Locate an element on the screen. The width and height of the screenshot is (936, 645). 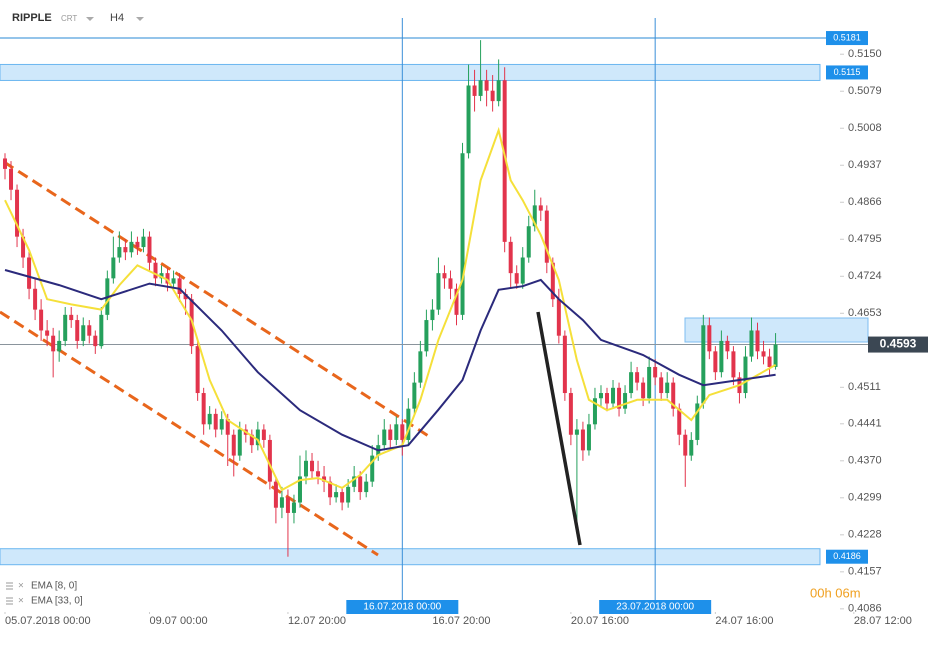
symbol: RIPPLE is located at coordinates (32, 18).